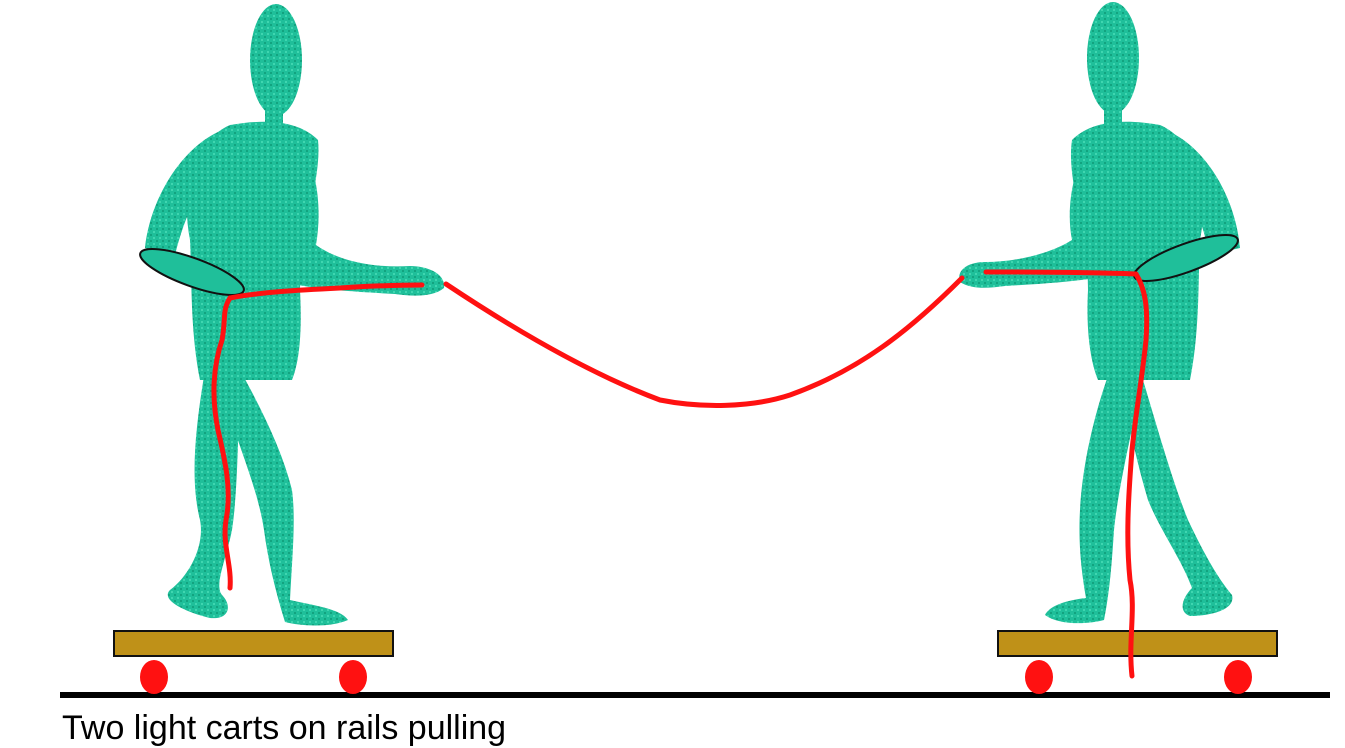  I want to click on left-cart, so click(253, 662).